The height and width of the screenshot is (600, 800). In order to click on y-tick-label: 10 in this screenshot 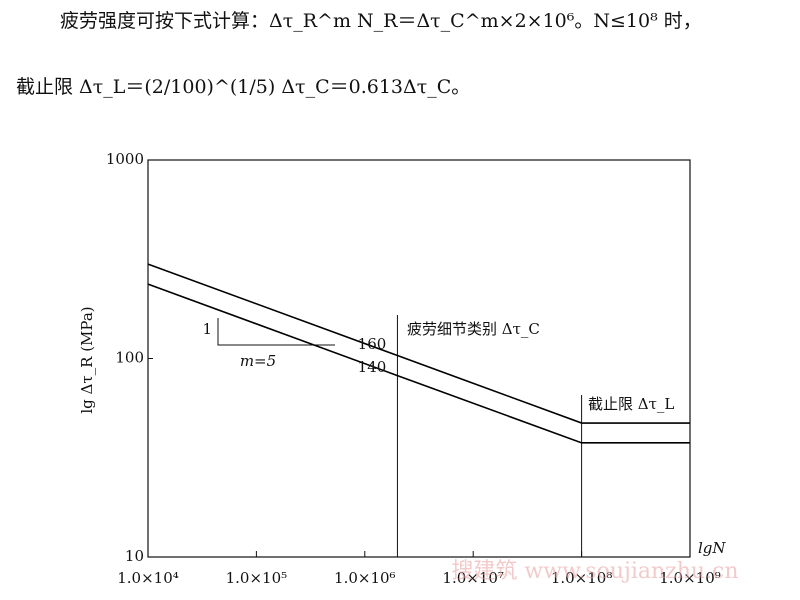, I will do `click(134, 556)`.